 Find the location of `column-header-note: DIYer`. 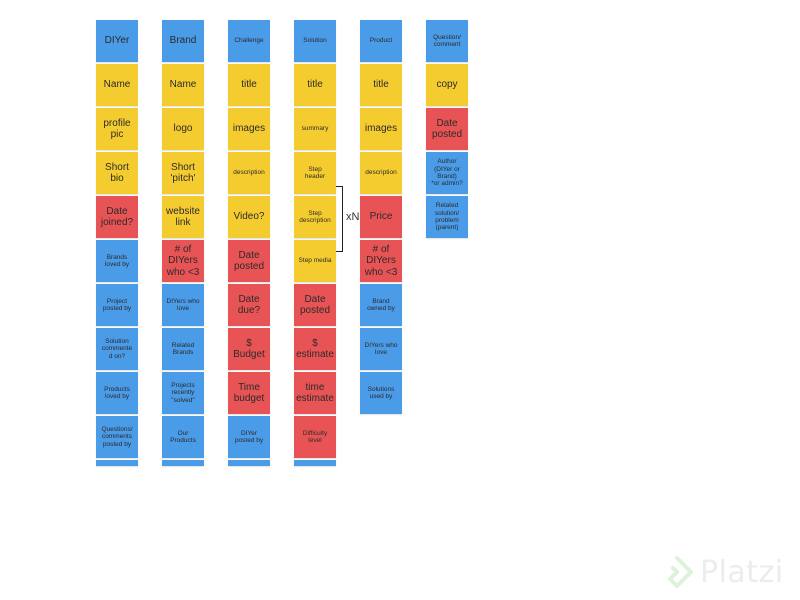

column-header-note: DIYer is located at coordinates (117, 41).